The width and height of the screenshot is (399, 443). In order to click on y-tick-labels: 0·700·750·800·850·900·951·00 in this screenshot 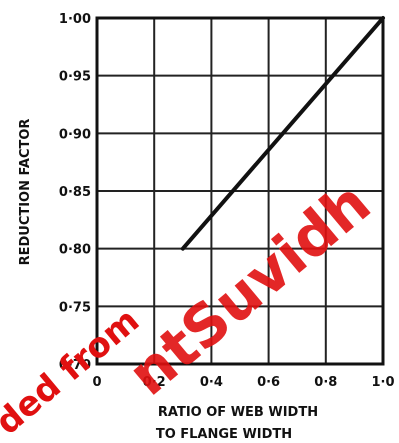, I will do `click(75, 192)`.